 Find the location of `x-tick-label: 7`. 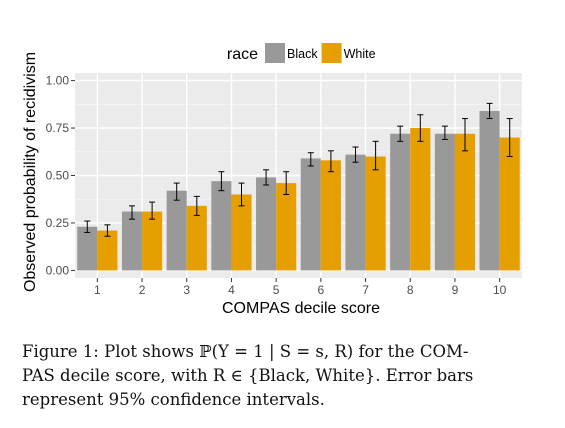

x-tick-label: 7 is located at coordinates (365, 290).